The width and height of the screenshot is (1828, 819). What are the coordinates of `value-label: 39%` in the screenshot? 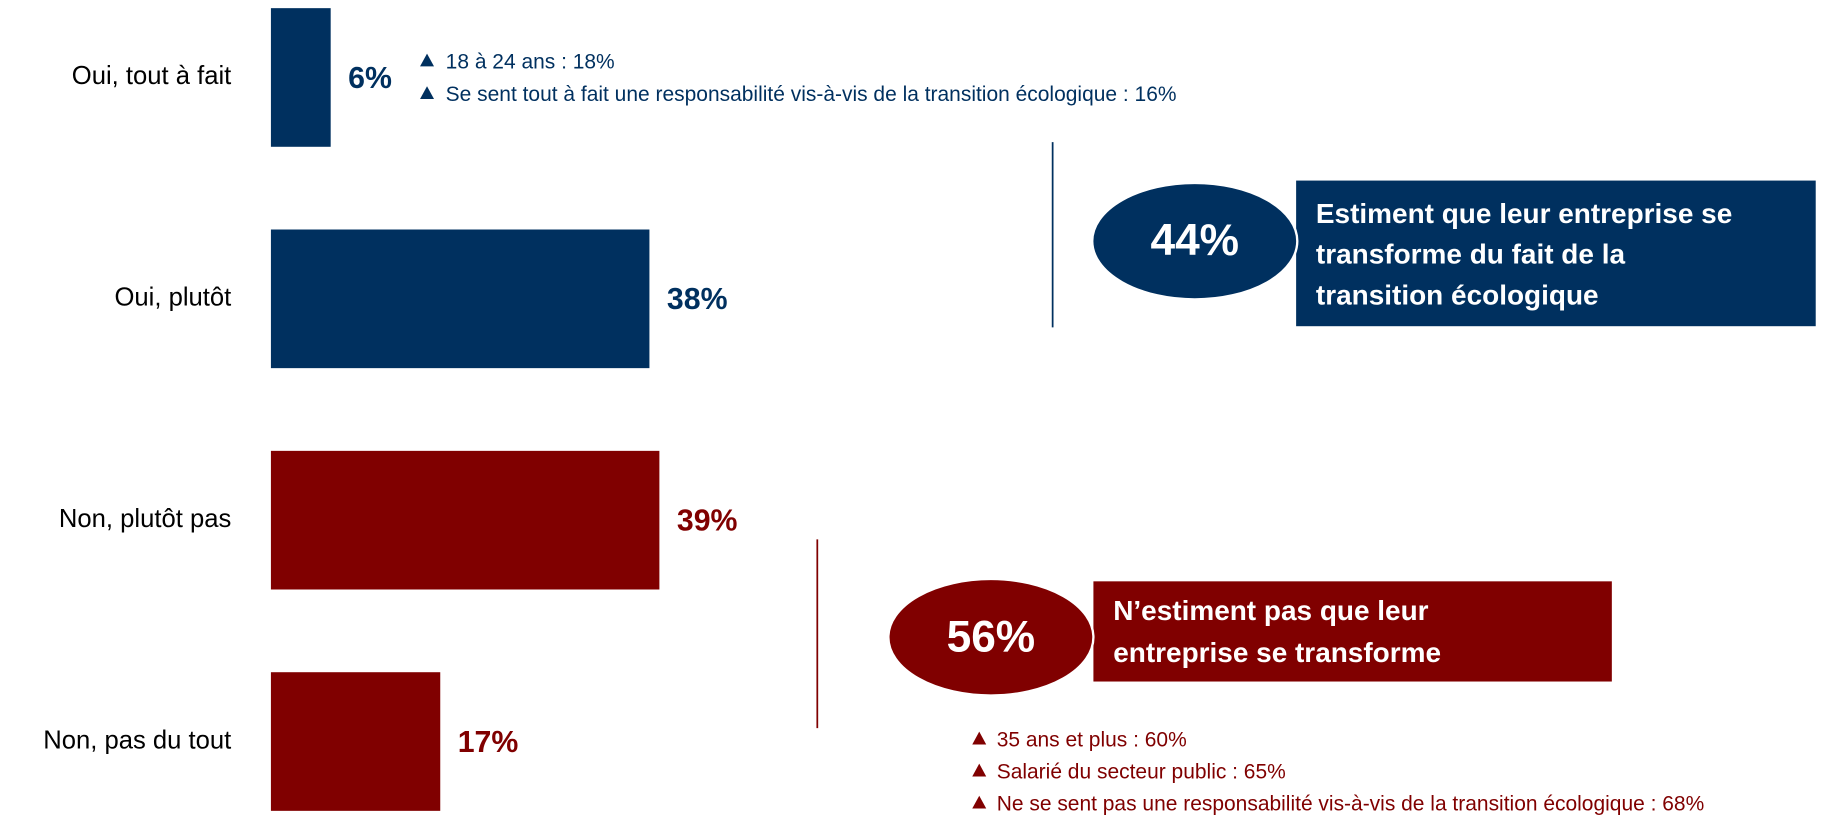 It's located at (707, 521).